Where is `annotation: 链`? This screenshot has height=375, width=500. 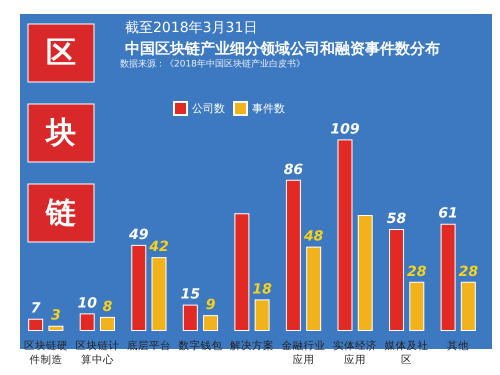
annotation: 链 is located at coordinates (60, 213).